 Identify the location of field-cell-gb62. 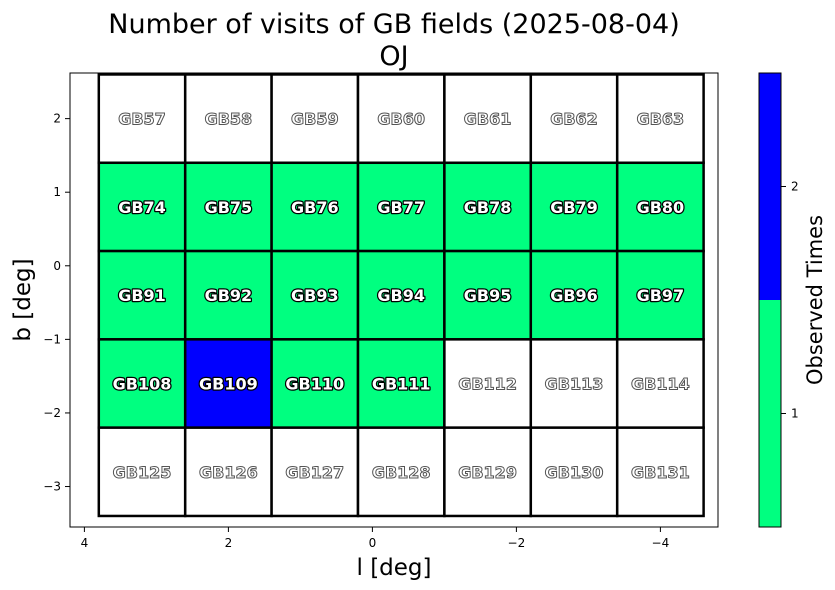
(574, 119).